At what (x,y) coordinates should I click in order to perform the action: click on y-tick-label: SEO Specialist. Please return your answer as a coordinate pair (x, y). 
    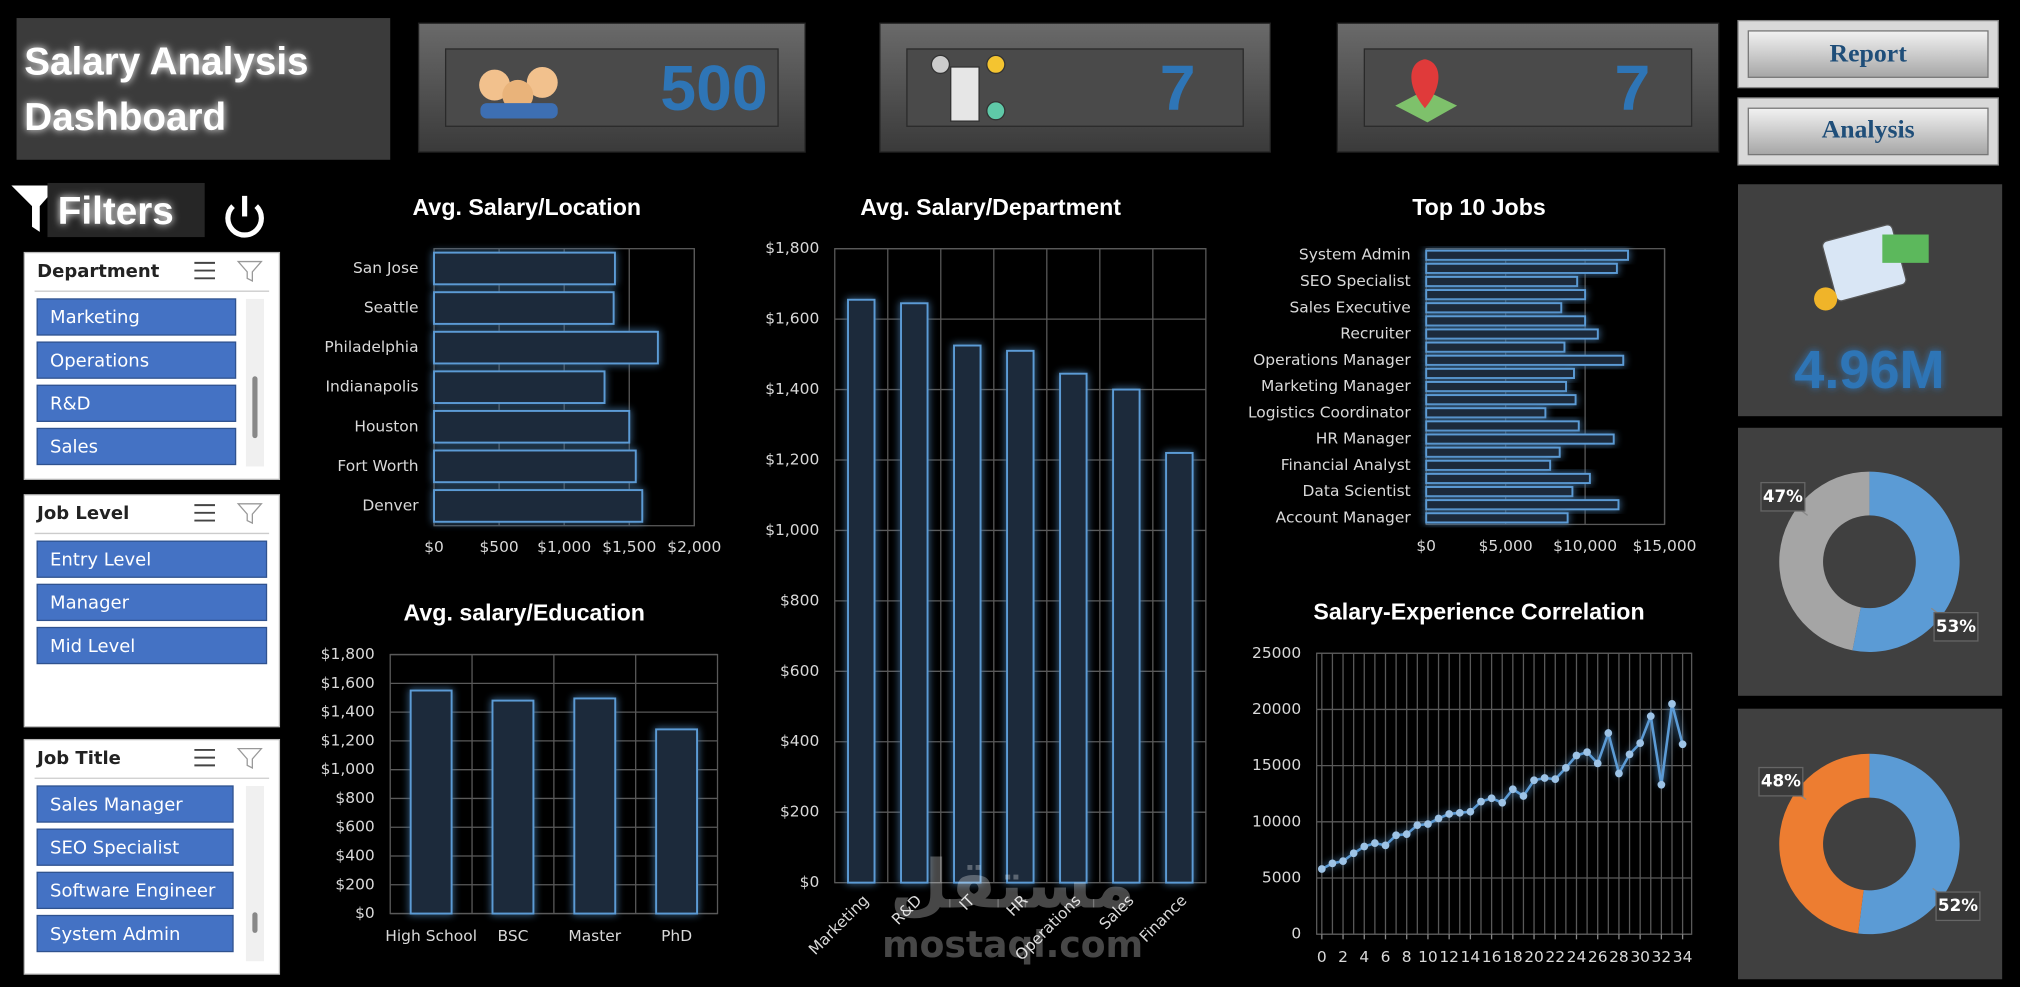
    Looking at the image, I should click on (1355, 281).